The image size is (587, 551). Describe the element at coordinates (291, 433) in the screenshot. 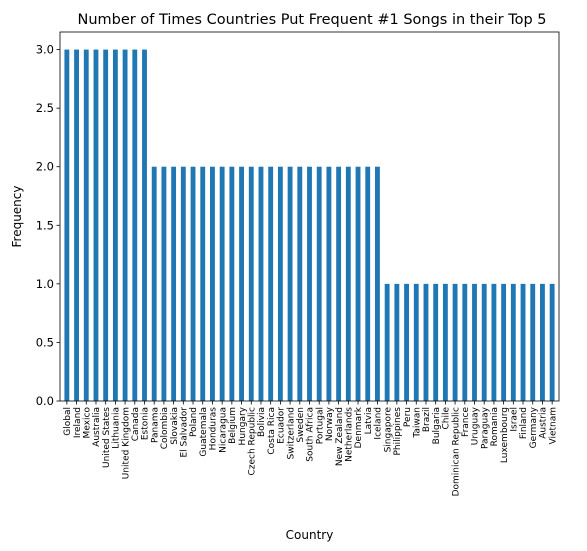

I see `x-tick-label: Switzerland` at that location.